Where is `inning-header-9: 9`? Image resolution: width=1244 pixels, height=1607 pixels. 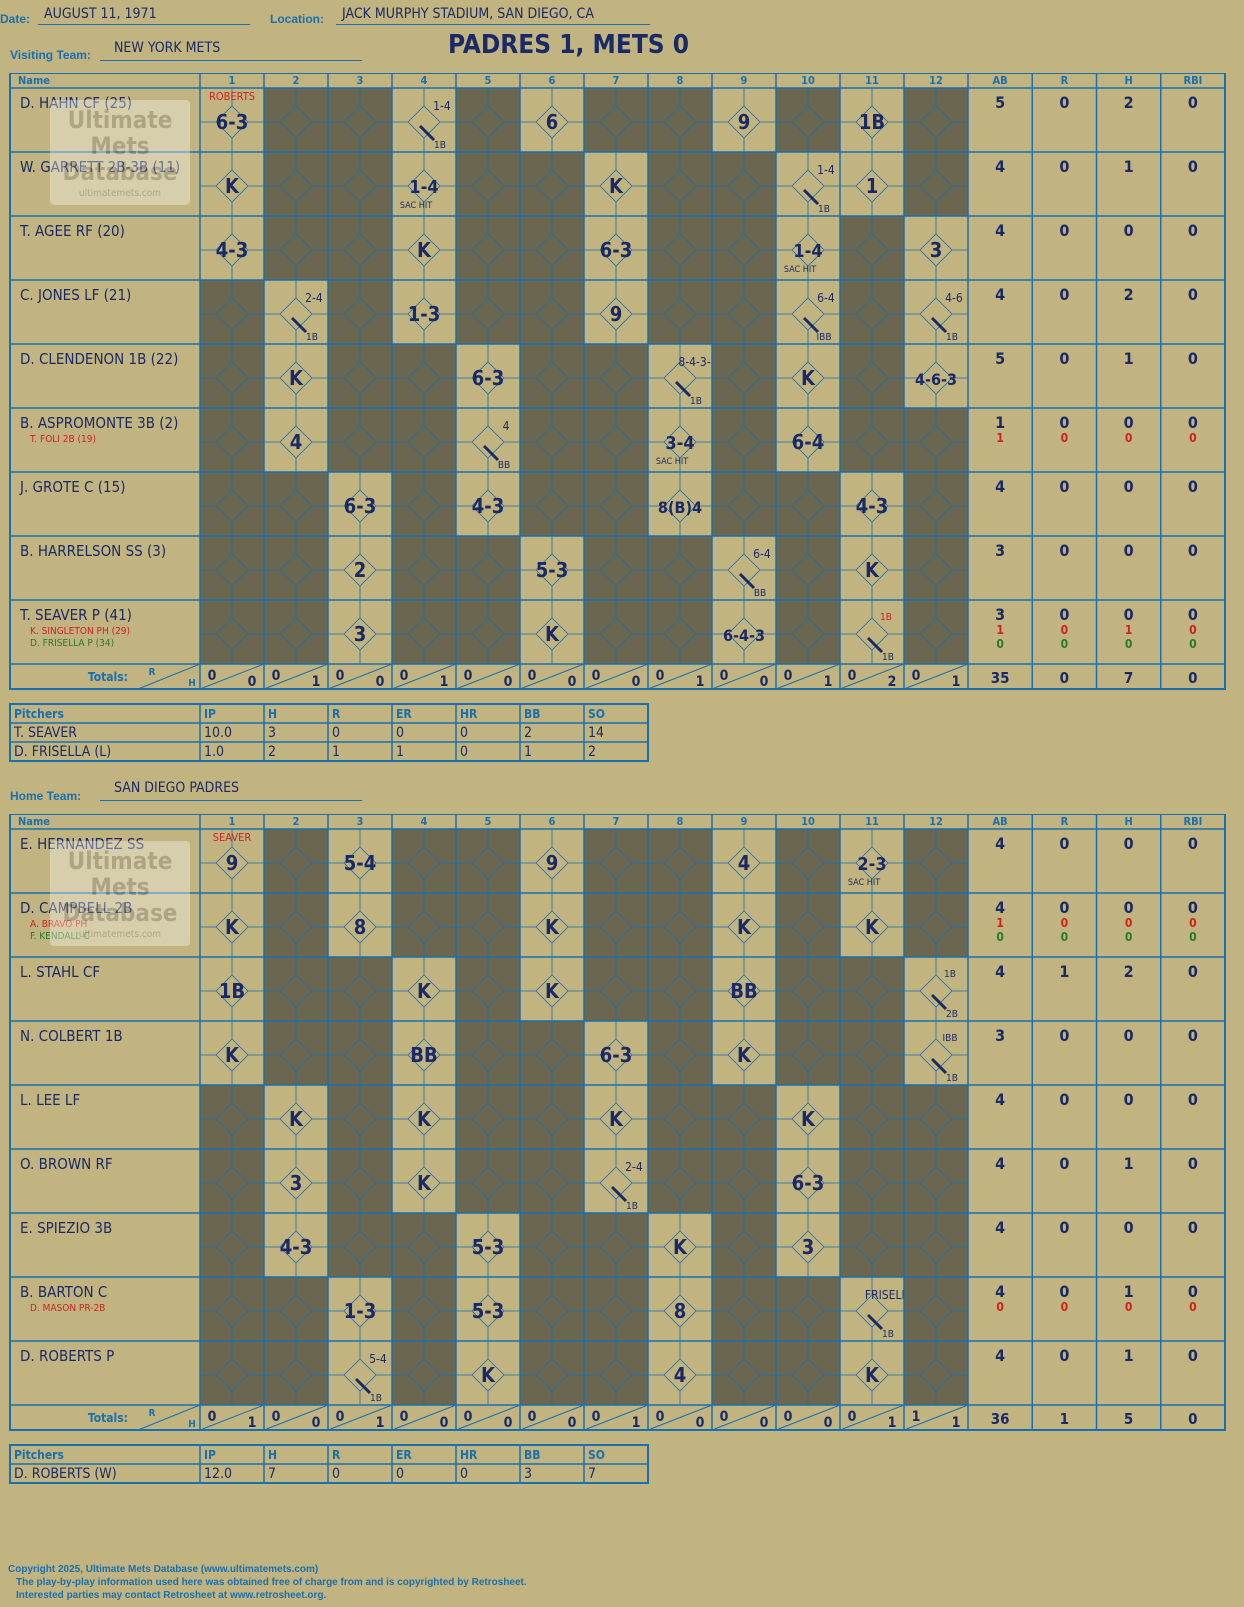 inning-header-9: 9 is located at coordinates (744, 80).